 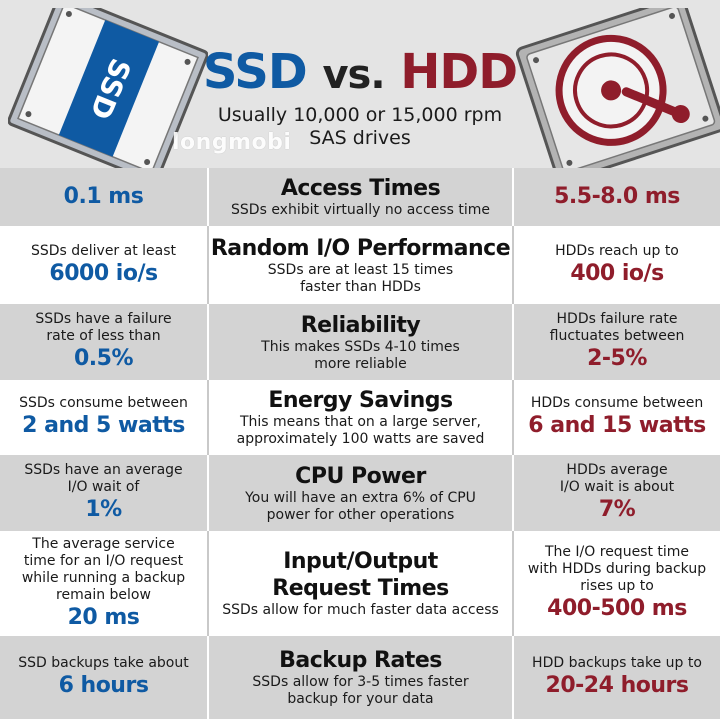 What do you see at coordinates (617, 487) in the screenshot?
I see `hdd-description: I/O wait is about` at bounding box center [617, 487].